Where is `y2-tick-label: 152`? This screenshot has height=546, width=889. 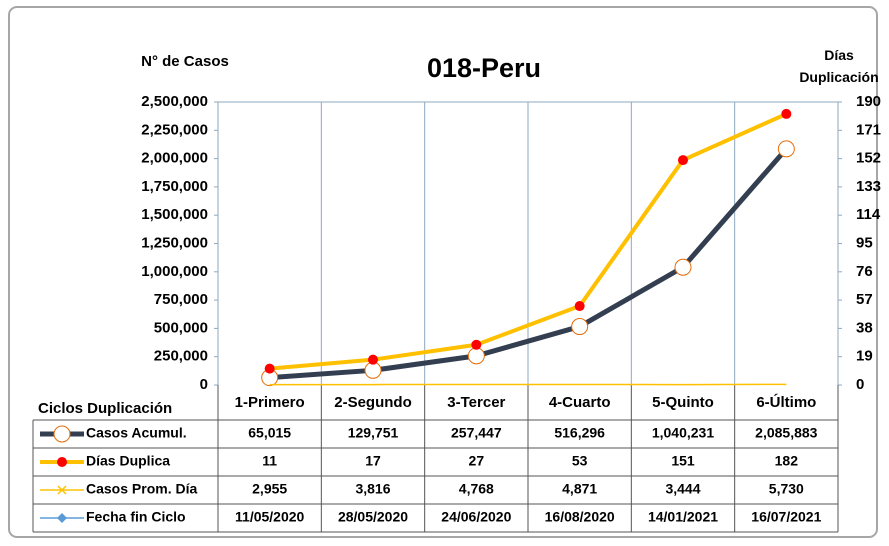
y2-tick-label: 152 is located at coordinates (868, 158).